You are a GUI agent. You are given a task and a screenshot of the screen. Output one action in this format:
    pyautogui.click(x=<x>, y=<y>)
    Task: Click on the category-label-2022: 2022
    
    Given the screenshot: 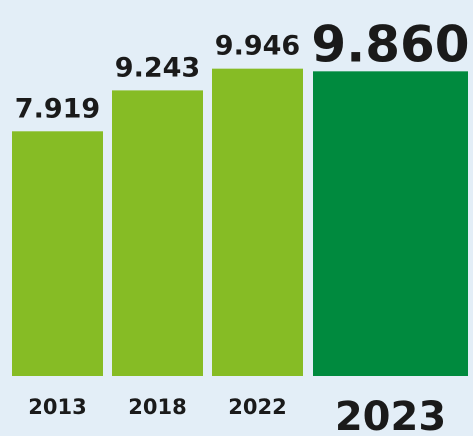 What is the action you would take?
    pyautogui.click(x=257, y=407)
    